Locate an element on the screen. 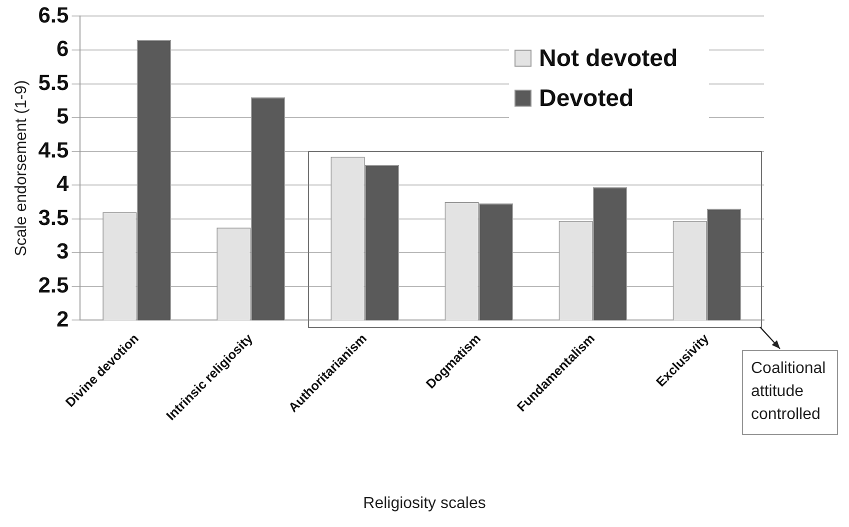 The width and height of the screenshot is (849, 527). y-tick-label: 3 is located at coordinates (62, 251).